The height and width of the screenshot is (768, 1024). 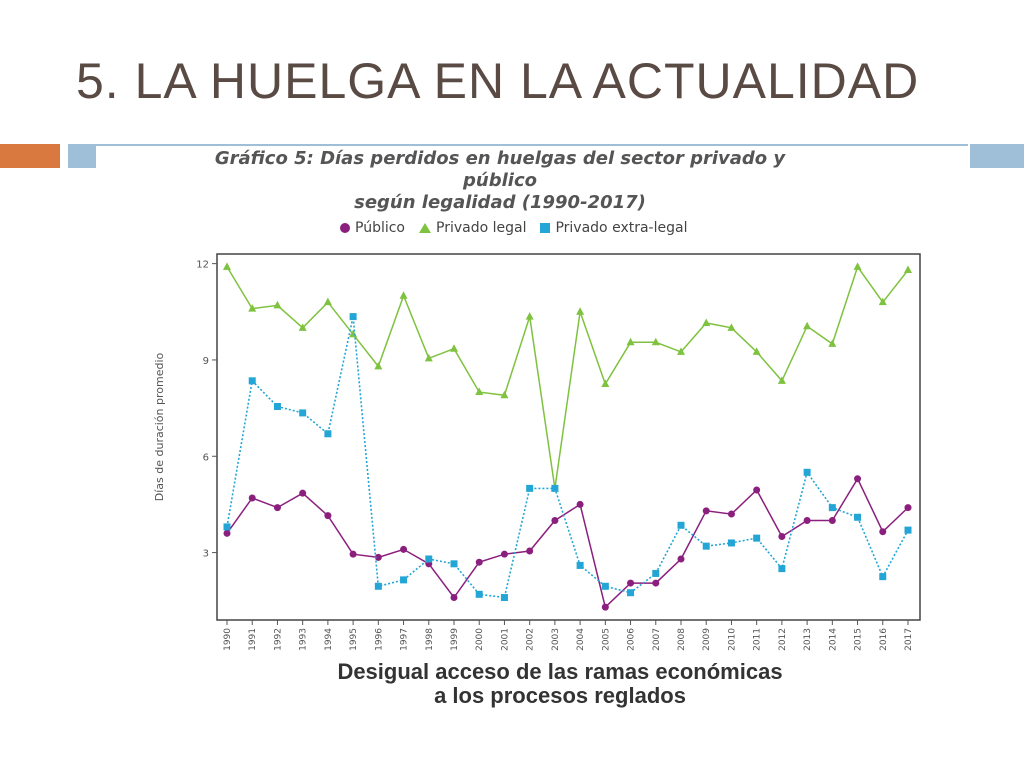 I want to click on legend-marker-circle-icon, so click(x=345, y=228).